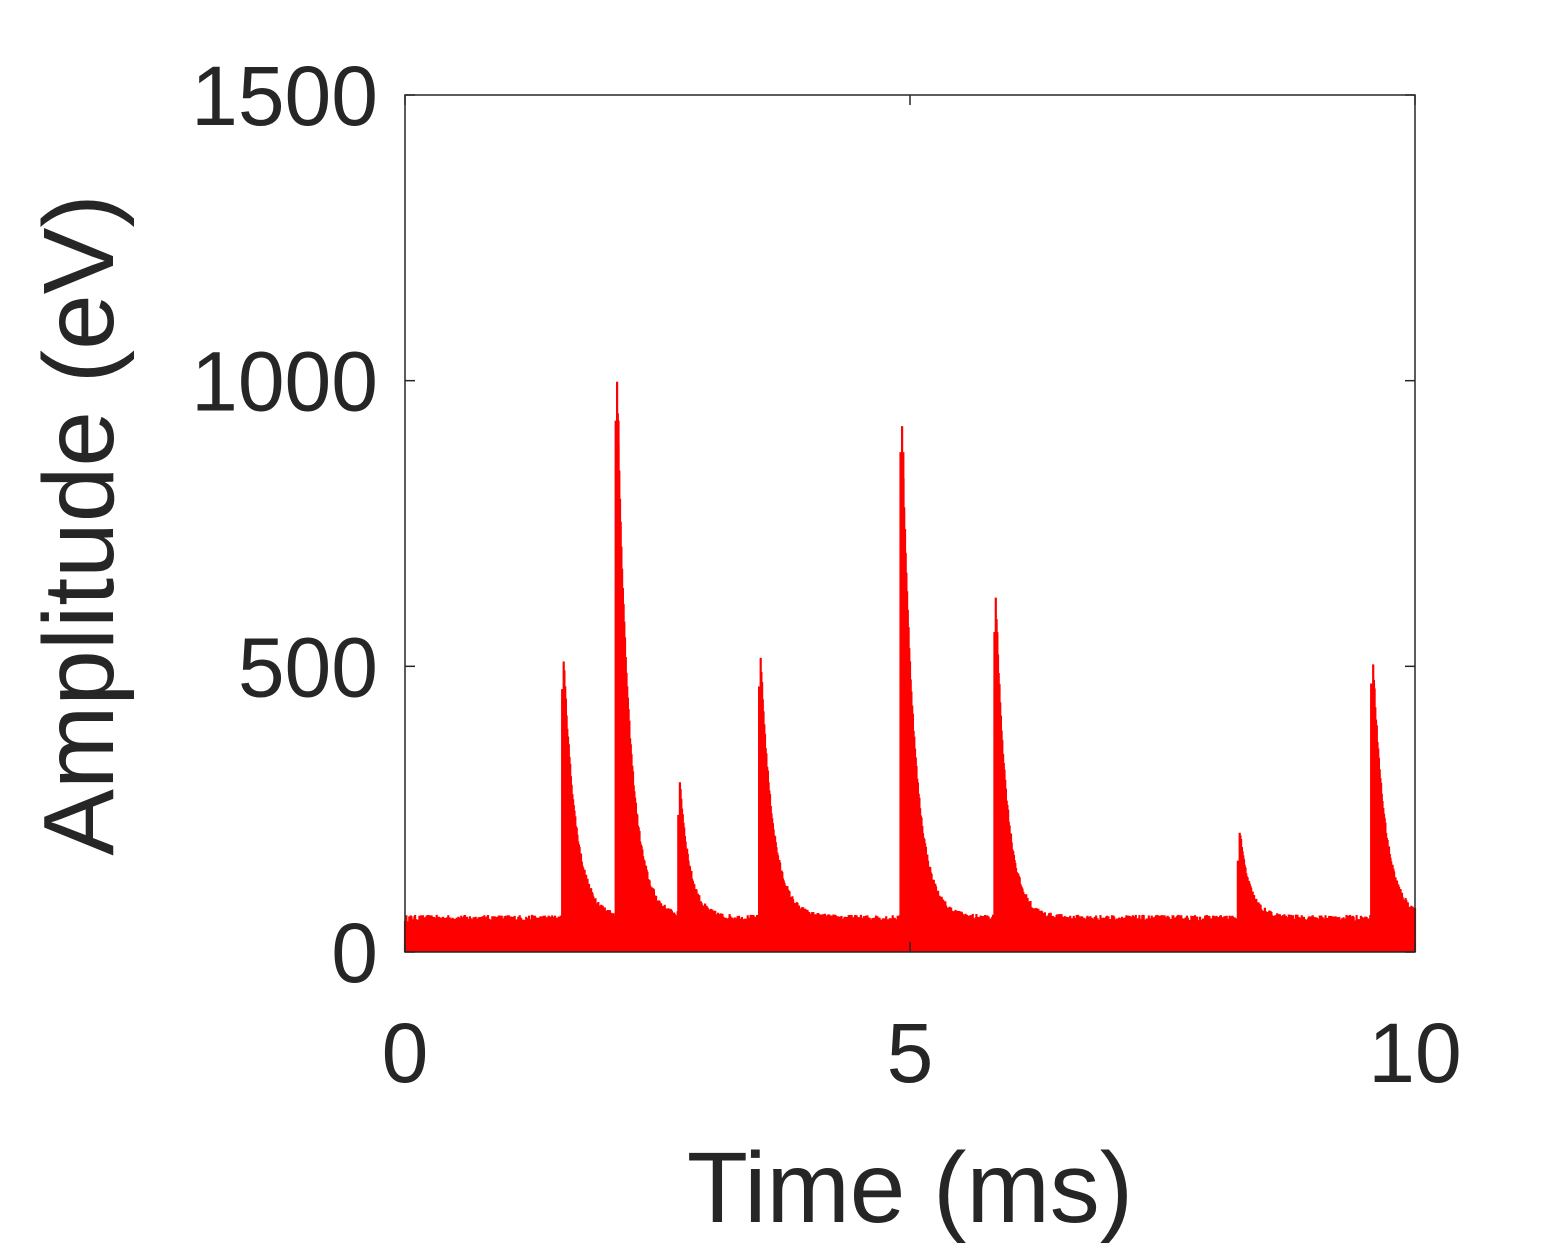 The width and height of the screenshot is (1563, 1250). What do you see at coordinates (354, 953) in the screenshot?
I see `y-tick-label: 0` at bounding box center [354, 953].